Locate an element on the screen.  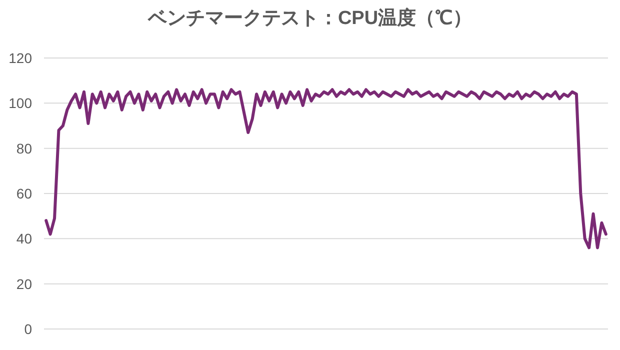
y-tick-label: 100 is located at coordinates (20, 103).